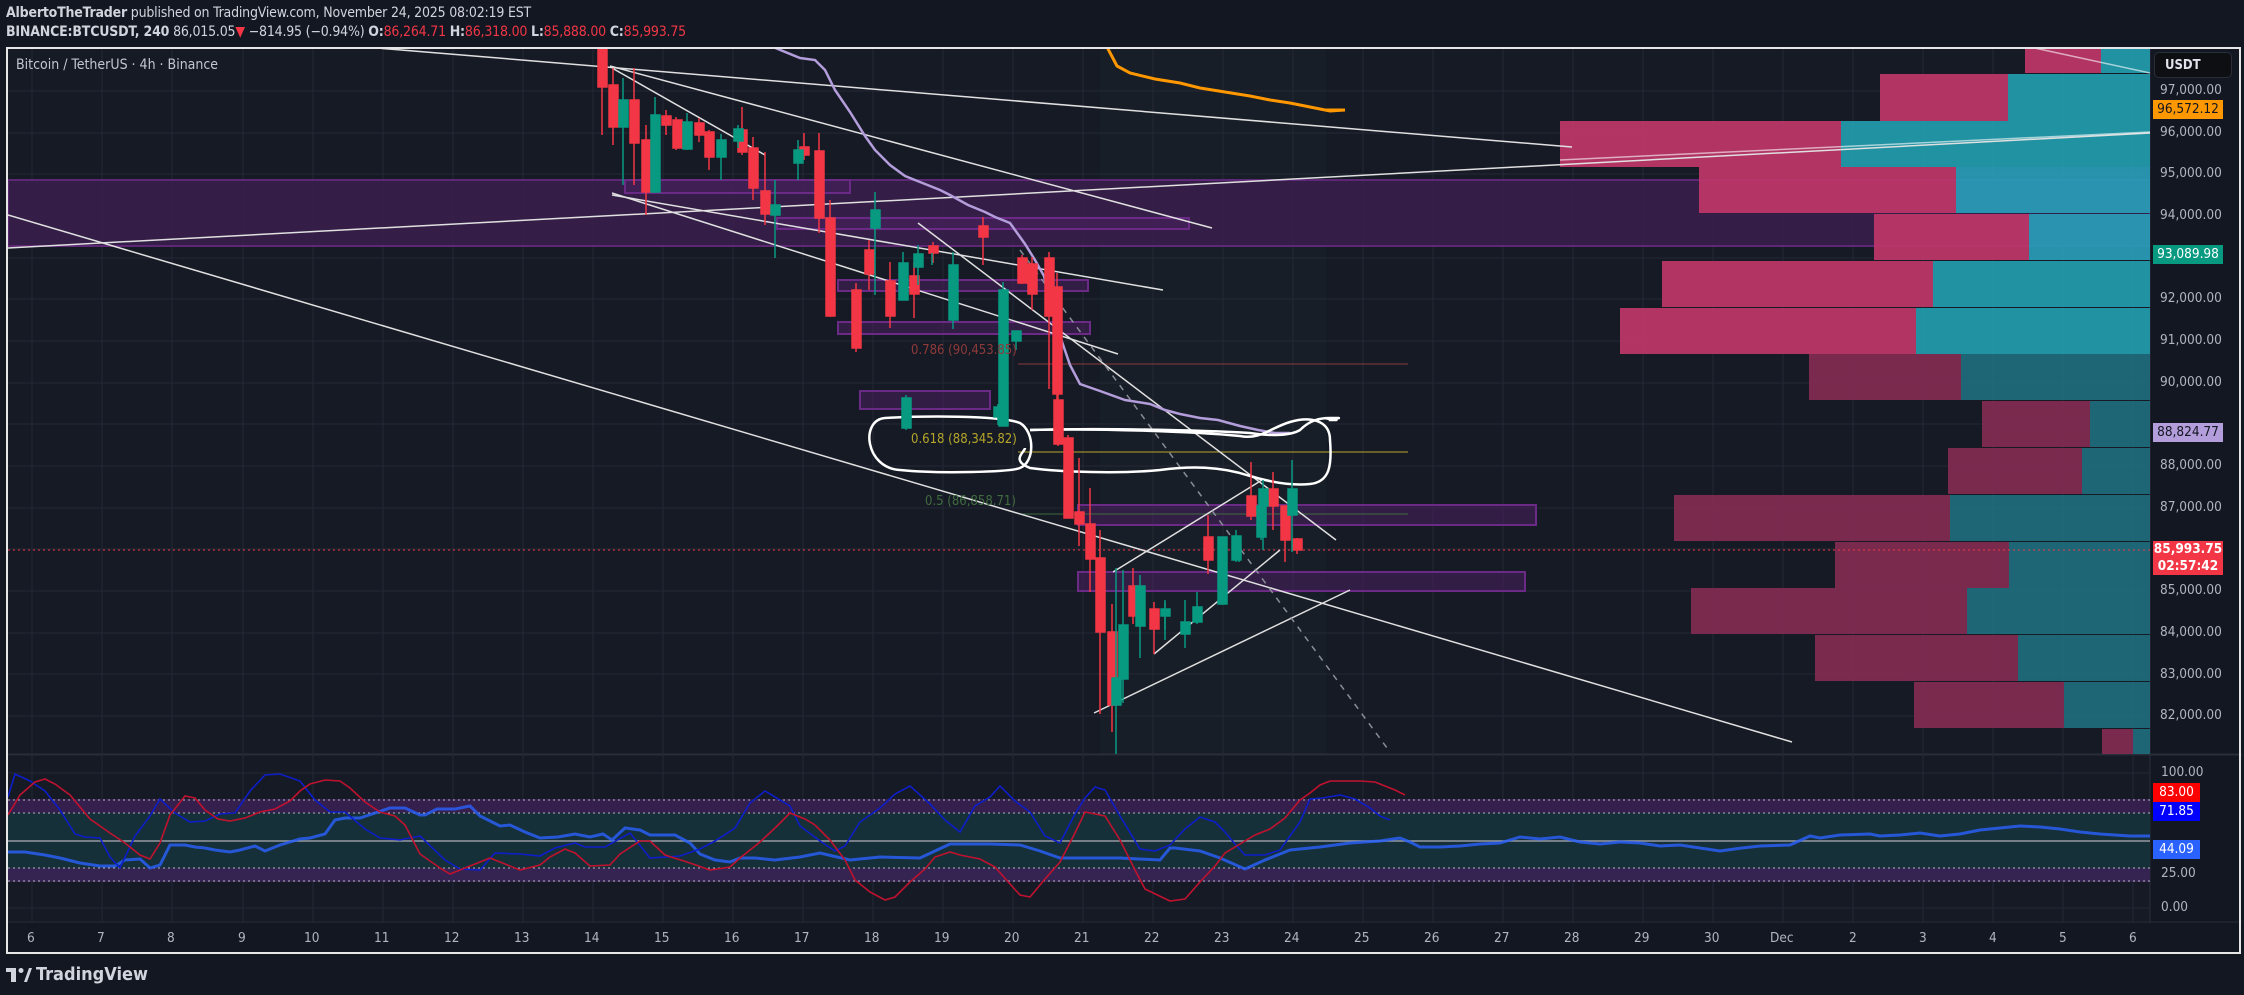 Image resolution: width=2244 pixels, height=995 pixels. Describe the element at coordinates (1205, 501) in the screenshot. I see `dashed-projection-line` at that location.